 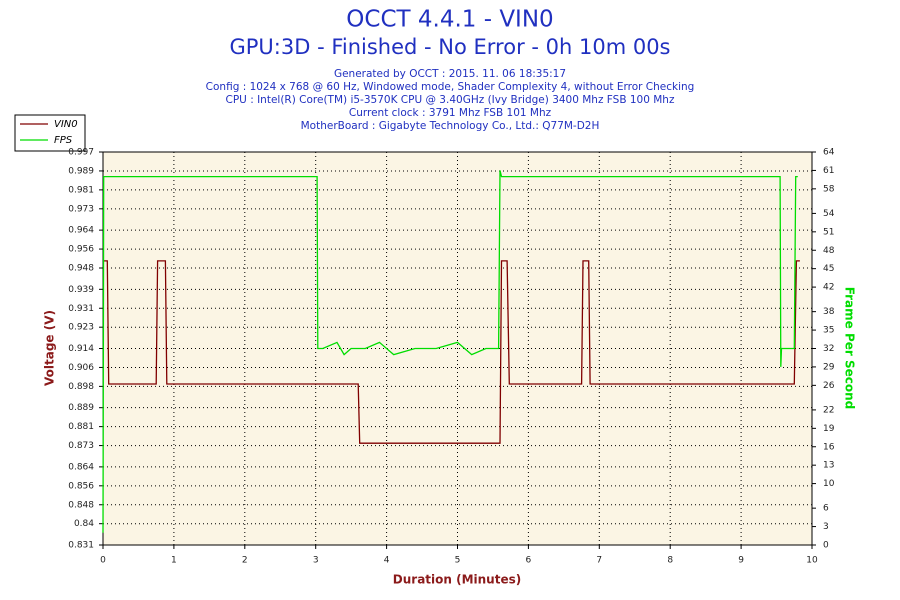 What do you see at coordinates (829, 367) in the screenshot?
I see `y2-tick-label: 29` at bounding box center [829, 367].